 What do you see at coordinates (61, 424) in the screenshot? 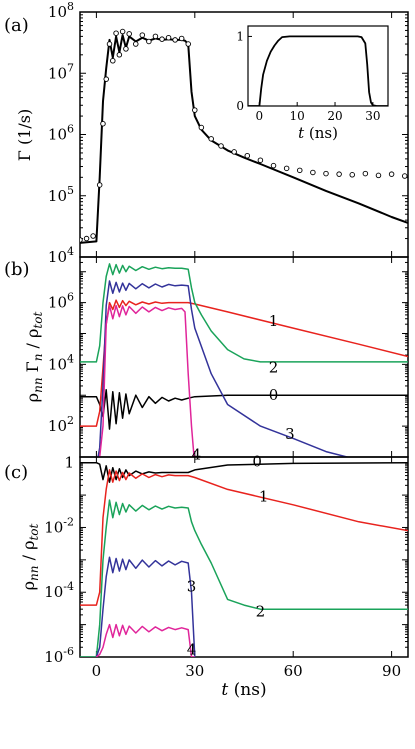
I see `panel-b-ytick-label: 10²` at bounding box center [61, 424].